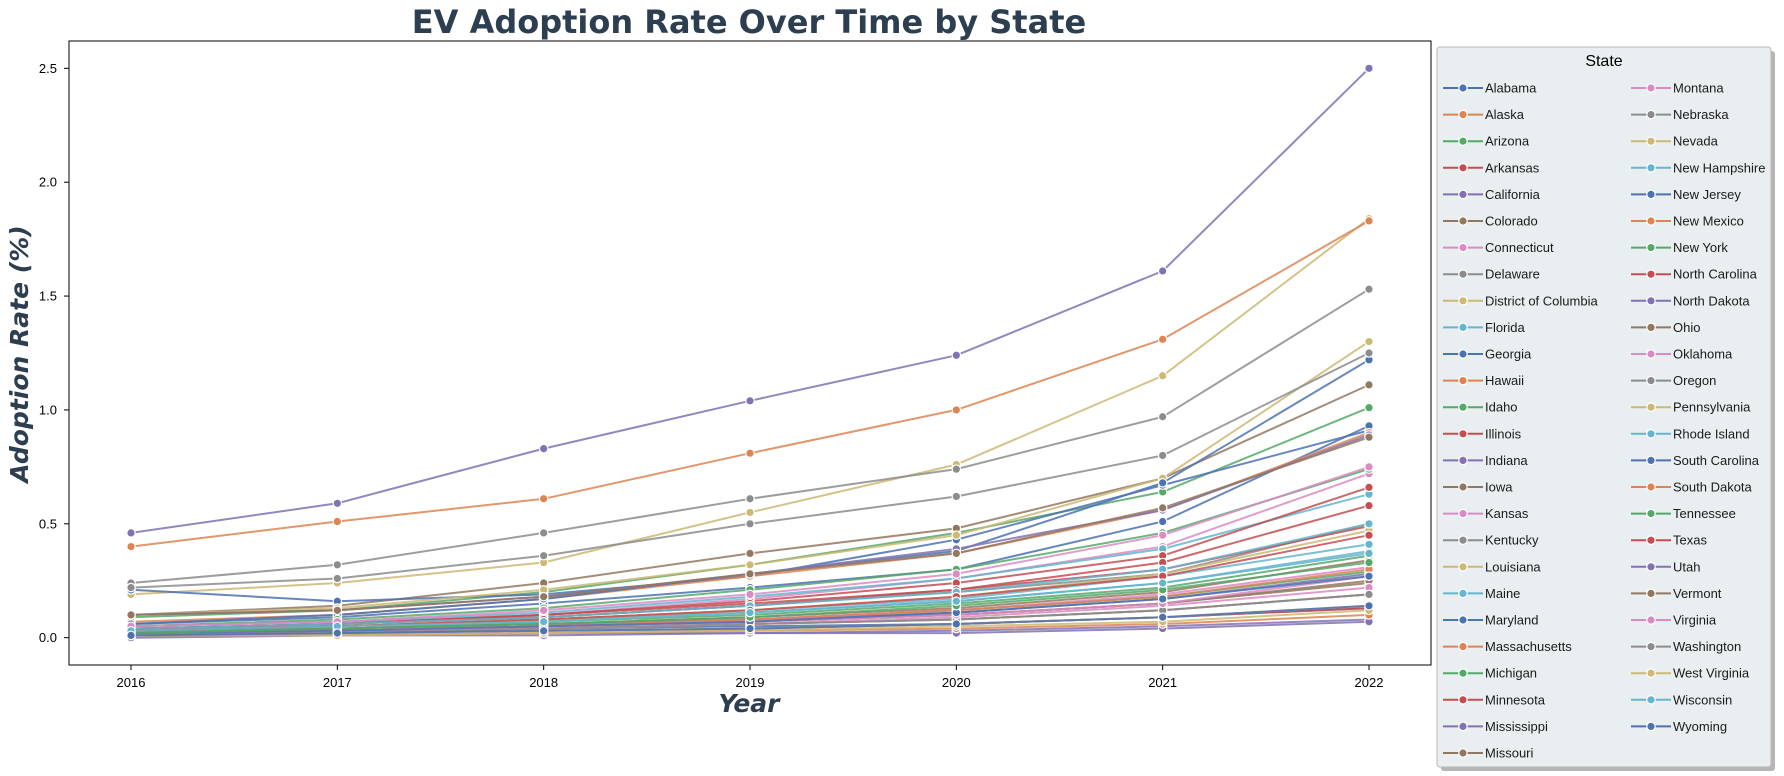  Describe the element at coordinates (1697, 593) in the screenshot. I see `legend-label: Vermont` at that location.